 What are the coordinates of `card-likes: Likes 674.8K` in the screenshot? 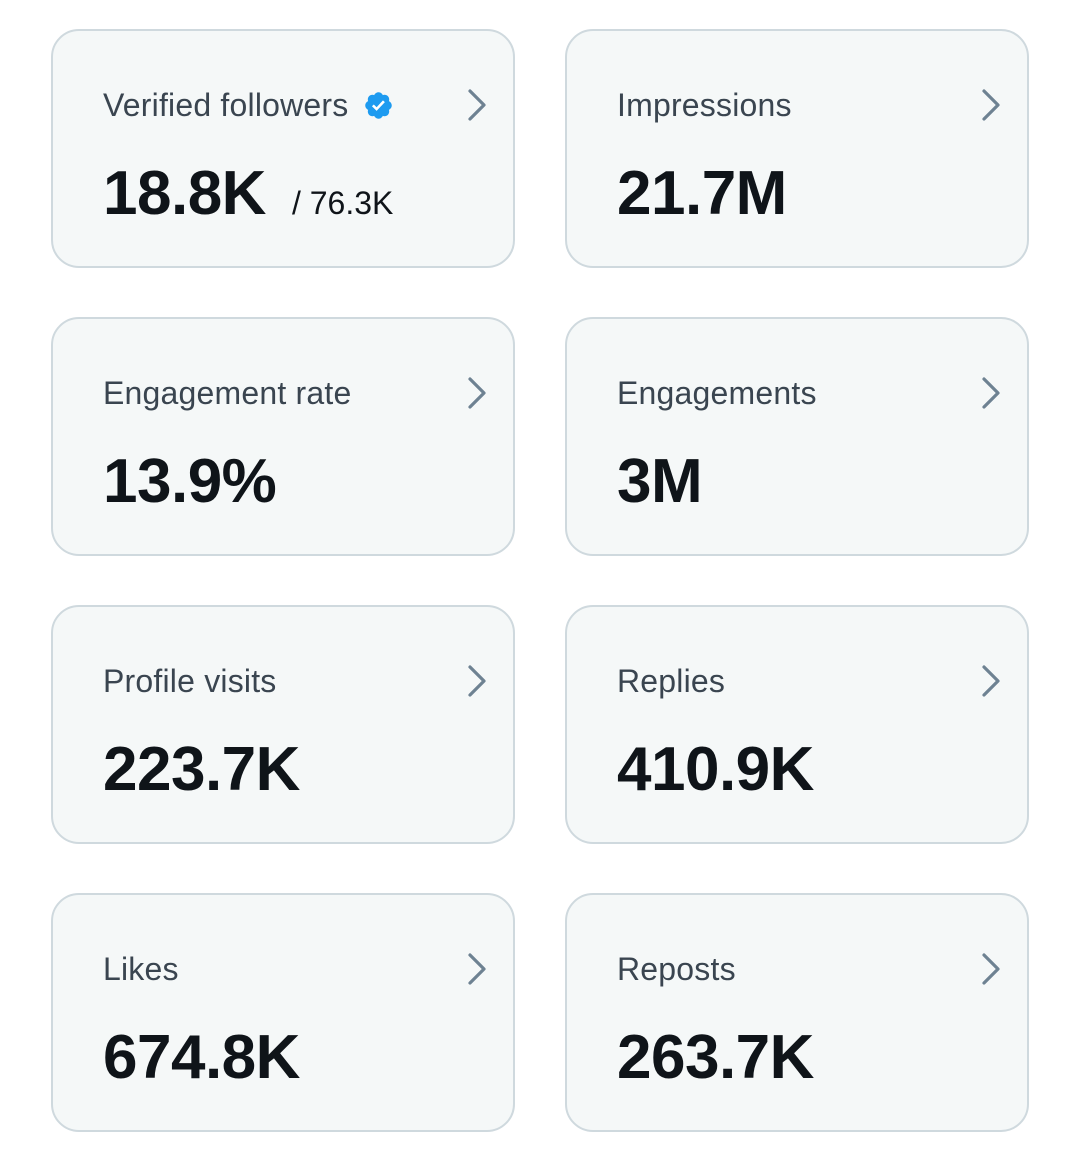 It's located at (283, 1012).